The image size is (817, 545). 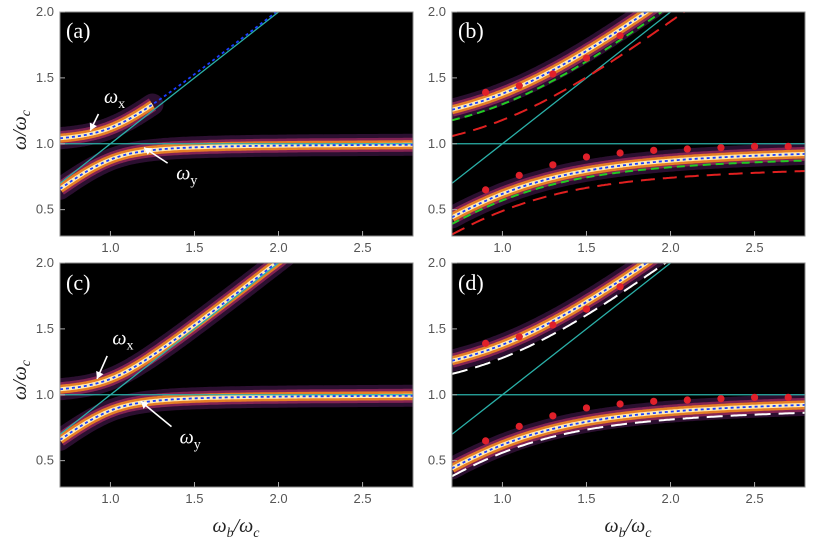 What do you see at coordinates (471, 30) in the screenshot?
I see `panel-b-label: (b)` at bounding box center [471, 30].